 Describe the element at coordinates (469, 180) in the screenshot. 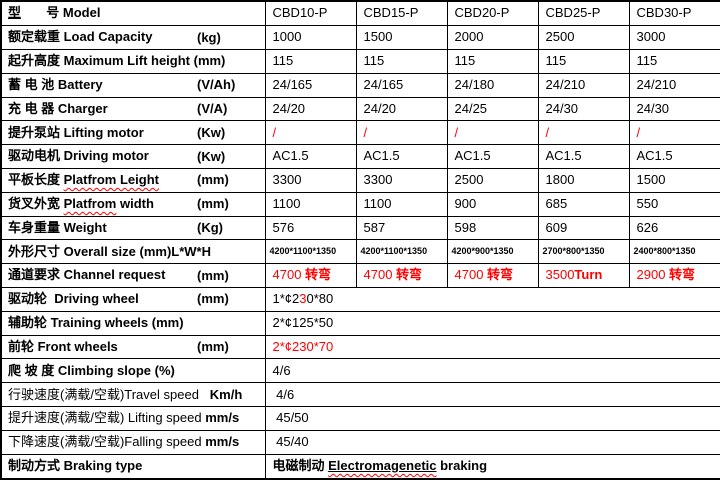

I see `text-run: 2500` at that location.